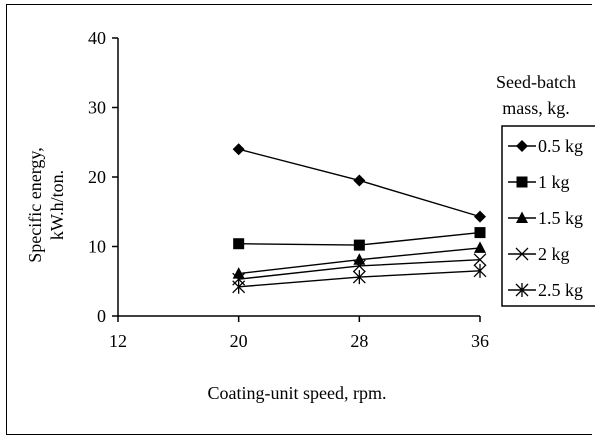 Image resolution: width=595 pixels, height=439 pixels. What do you see at coordinates (480, 341) in the screenshot?
I see `x-tick-label: 36` at bounding box center [480, 341].